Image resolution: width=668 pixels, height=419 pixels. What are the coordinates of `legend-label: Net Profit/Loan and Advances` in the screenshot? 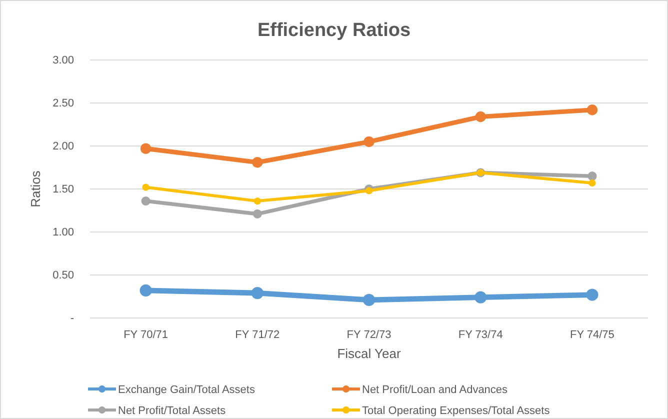 It's located at (435, 390).